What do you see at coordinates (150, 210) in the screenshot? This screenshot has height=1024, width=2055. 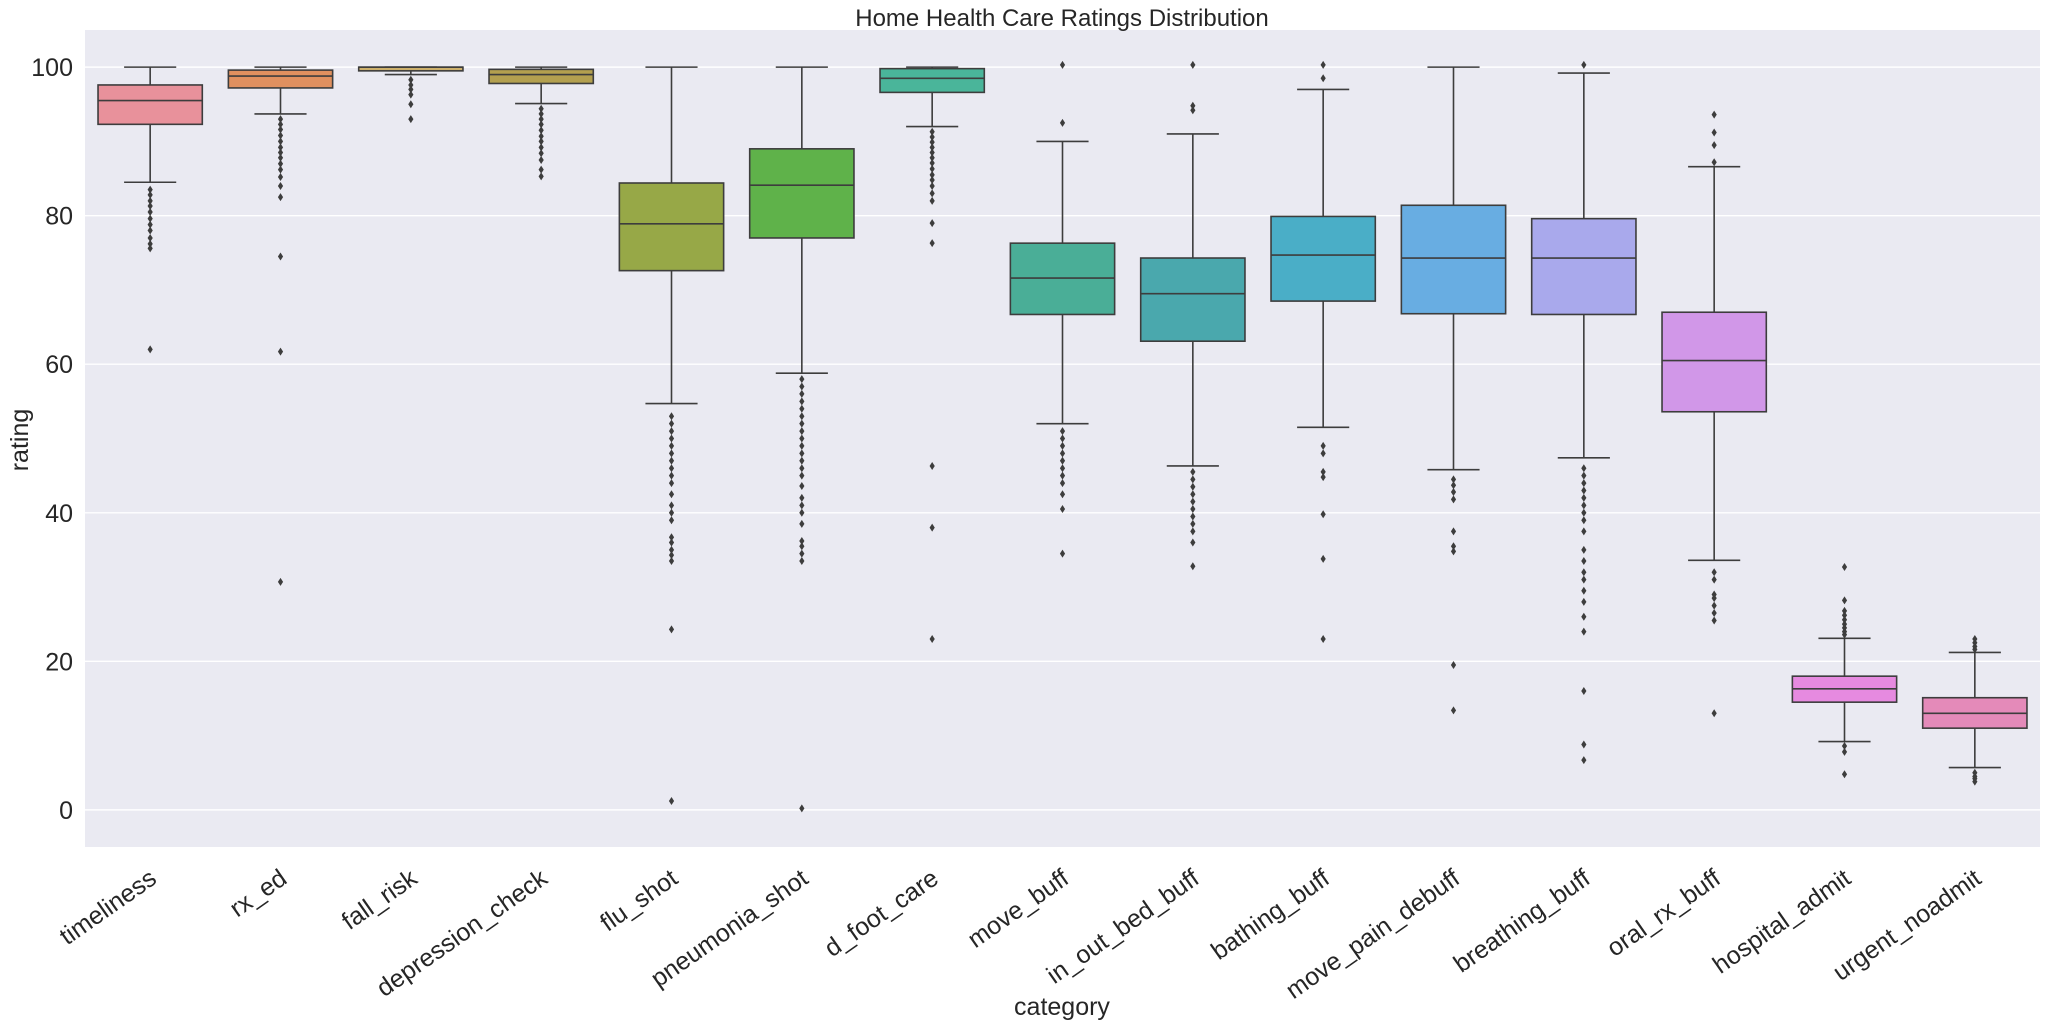 I see `box-group-timeliness` at bounding box center [150, 210].